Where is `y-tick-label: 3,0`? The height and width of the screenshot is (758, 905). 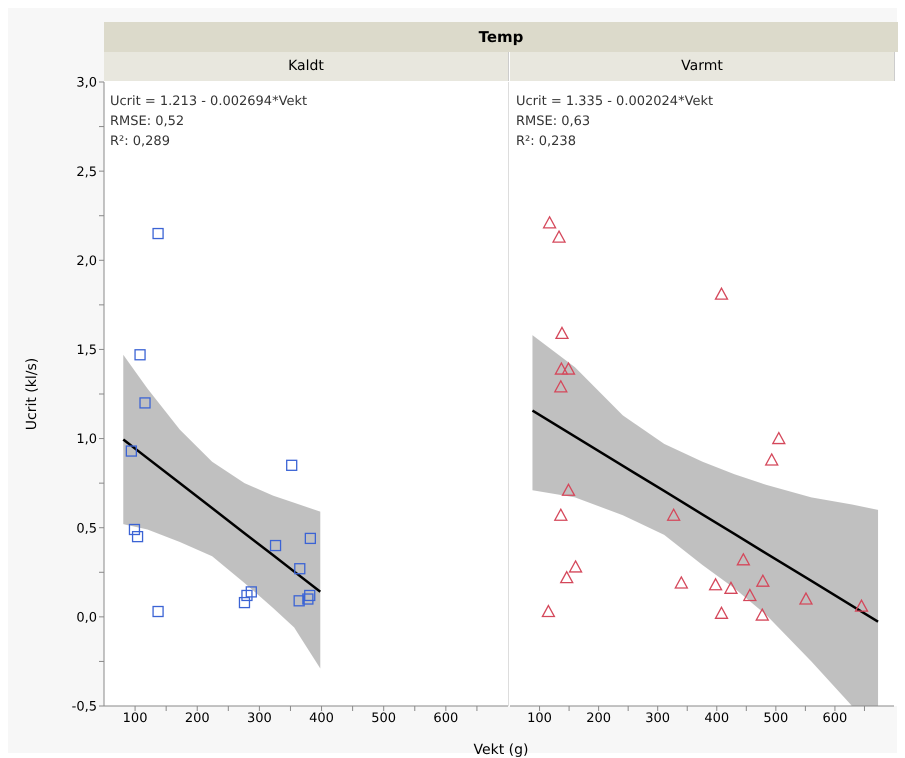
y-tick-label: 3,0 is located at coordinates (86, 83).